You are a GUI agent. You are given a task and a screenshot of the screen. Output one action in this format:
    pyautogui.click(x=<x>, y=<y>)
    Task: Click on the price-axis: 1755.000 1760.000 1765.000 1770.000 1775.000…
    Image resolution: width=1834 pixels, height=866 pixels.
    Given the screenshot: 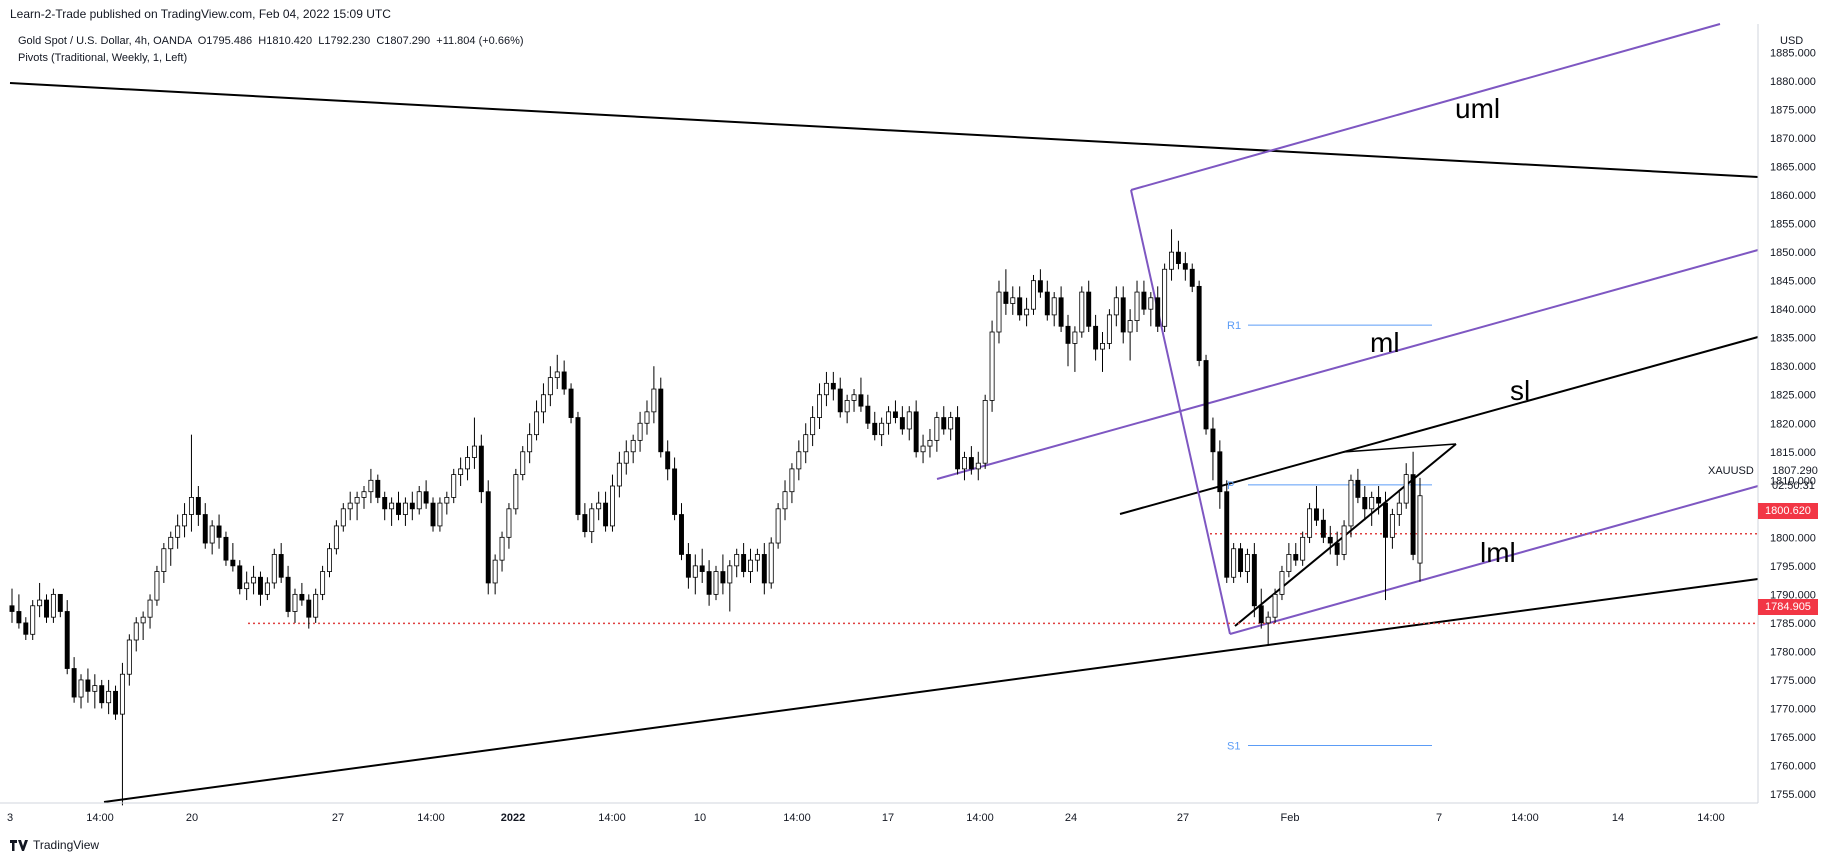 What is the action you would take?
    pyautogui.click(x=1786, y=413)
    